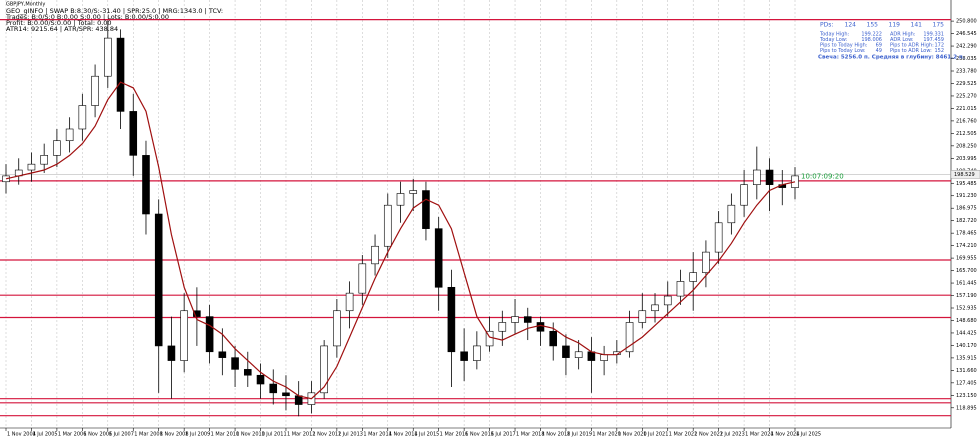  What do you see at coordinates (966, 59) in the screenshot?
I see `y-tick-label: 238.035` at bounding box center [966, 59].